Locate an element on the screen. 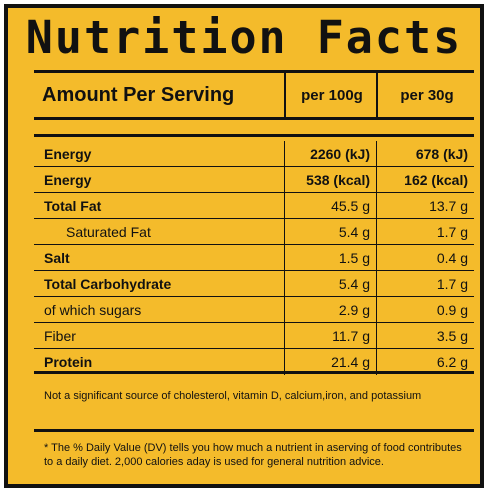  nutrient-name: Saturated Fat is located at coordinates (108, 232).